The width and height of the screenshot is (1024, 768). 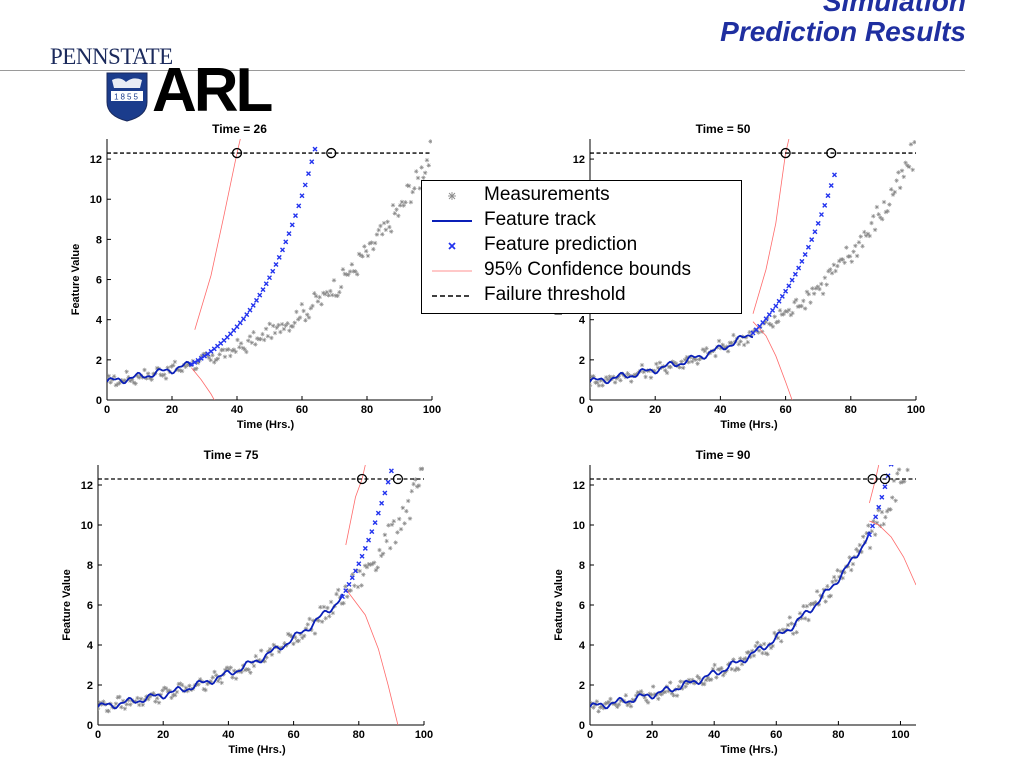 I want to click on lower-confidence-bound, so click(x=892, y=553).